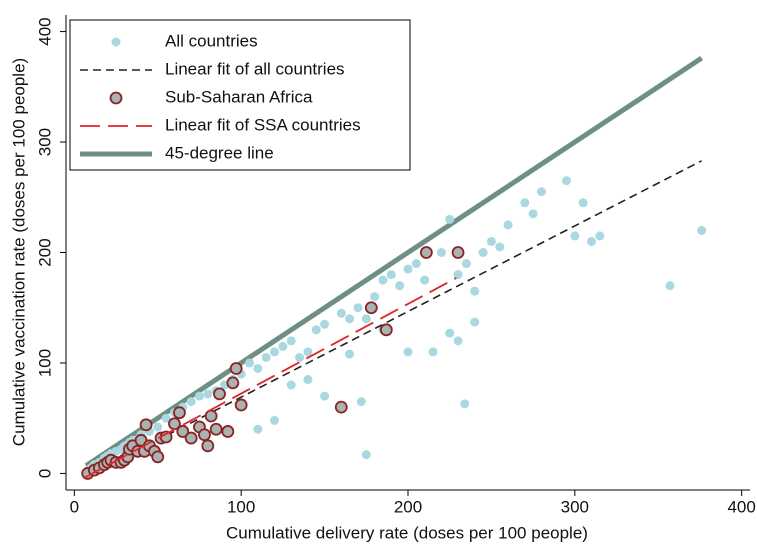 This screenshot has width=757, height=546. Describe the element at coordinates (44, 473) in the screenshot. I see `y-tick-label: 0` at that location.